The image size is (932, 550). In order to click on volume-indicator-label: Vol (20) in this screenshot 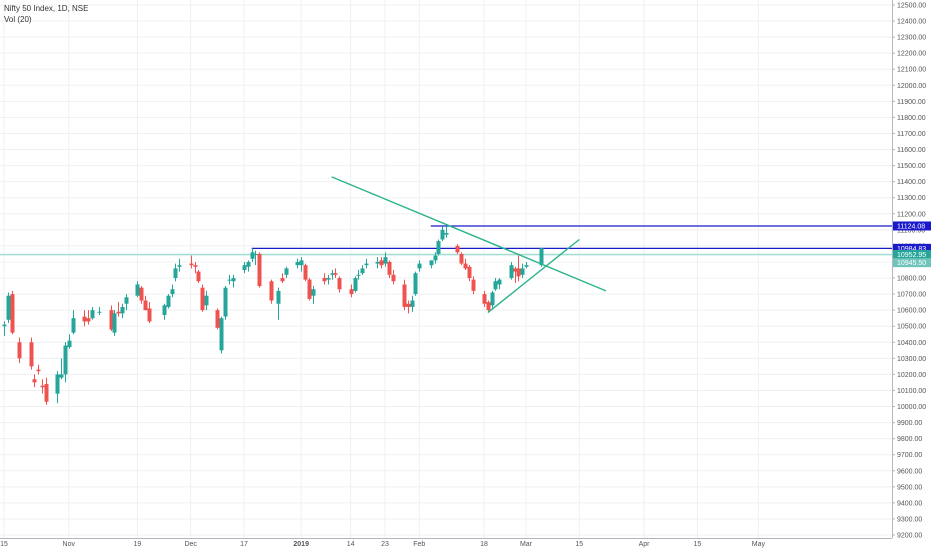, I will do `click(18, 19)`.